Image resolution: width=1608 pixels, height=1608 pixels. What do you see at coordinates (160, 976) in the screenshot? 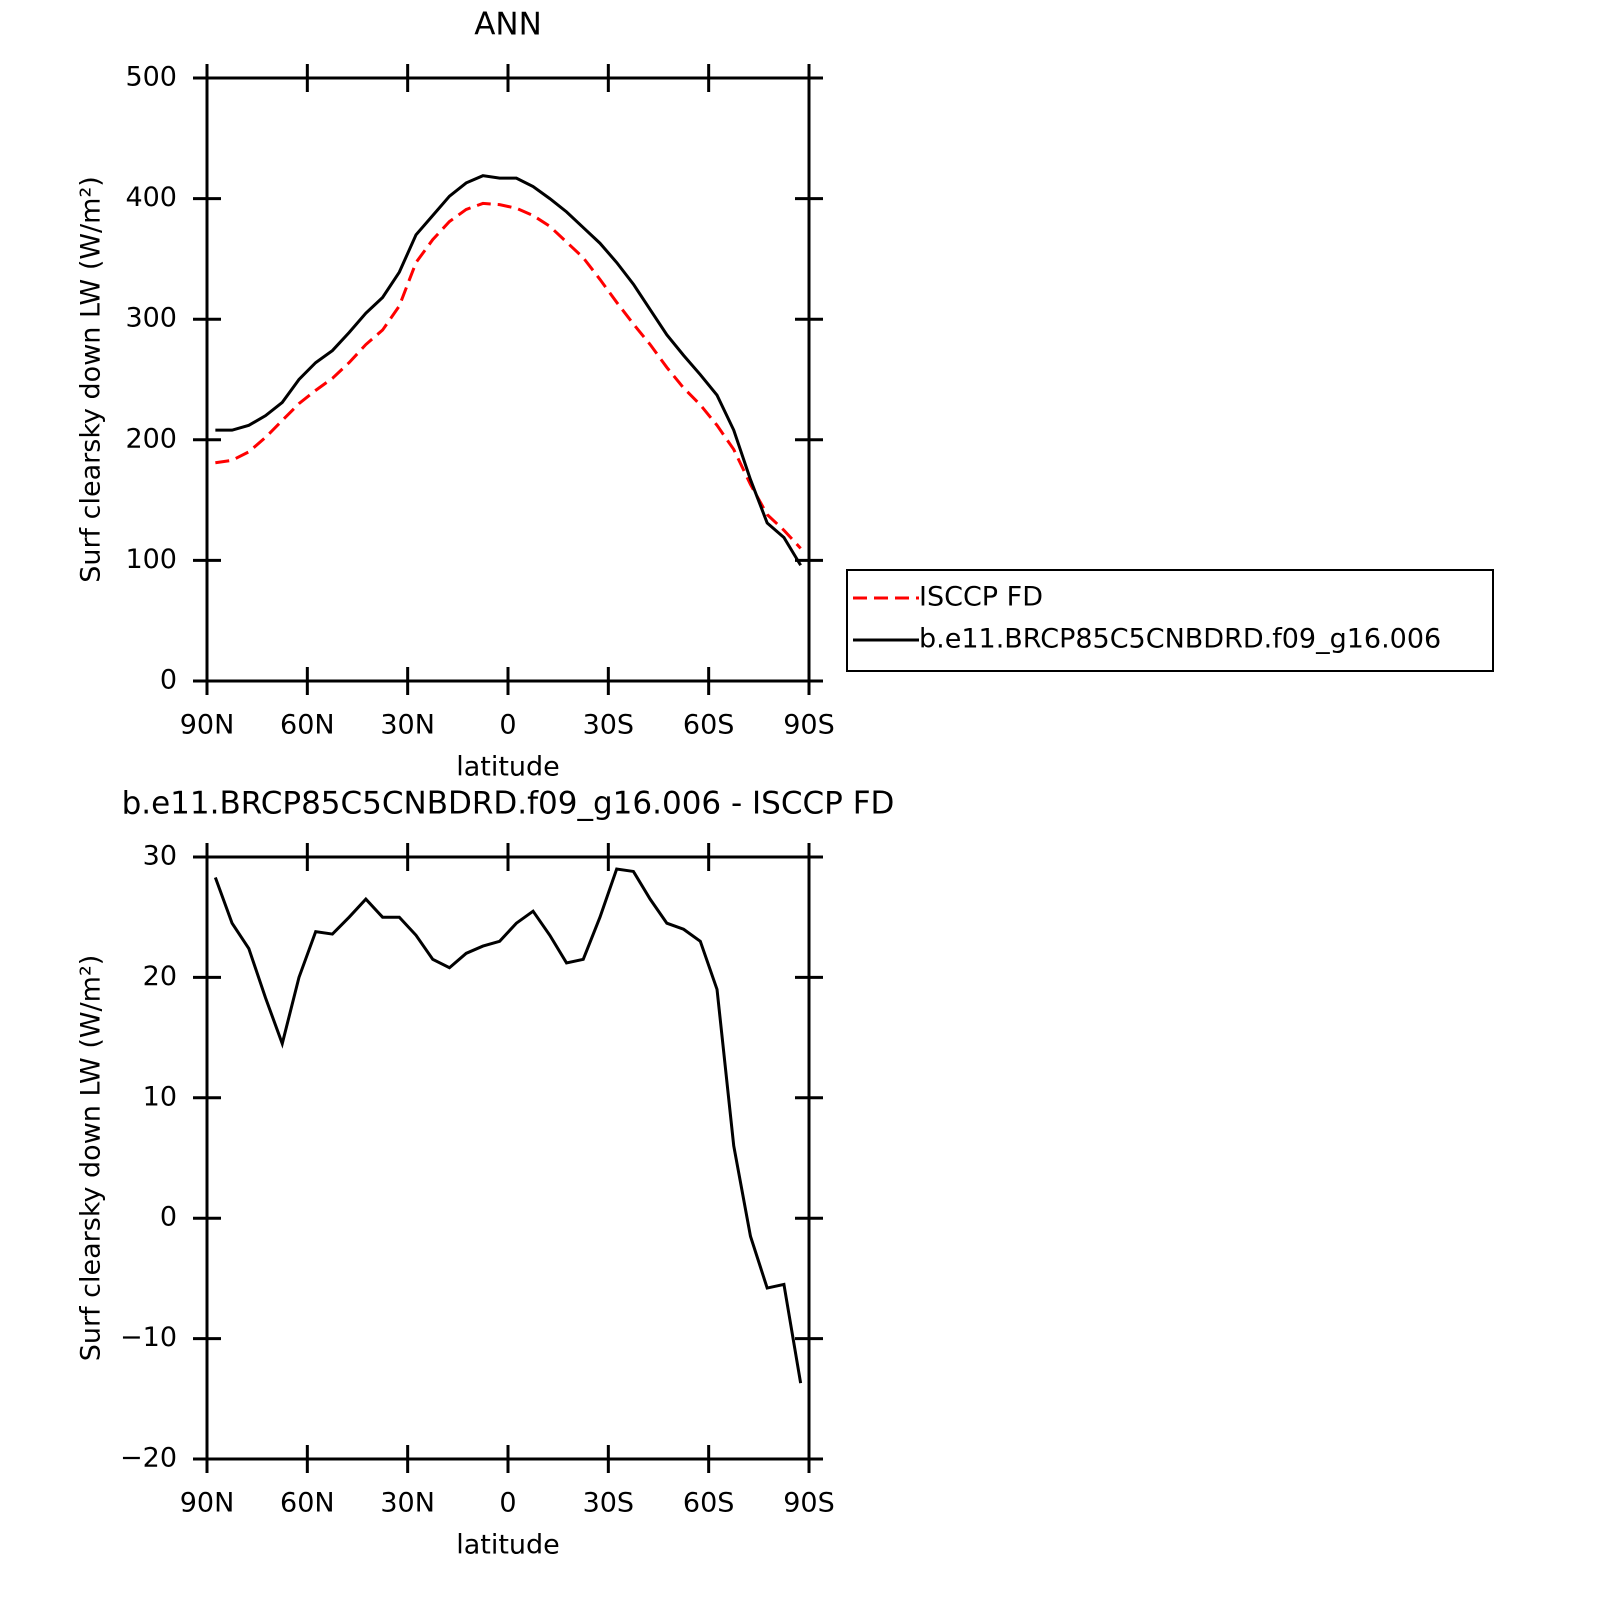
I see `y-tick-label: 20` at bounding box center [160, 976].